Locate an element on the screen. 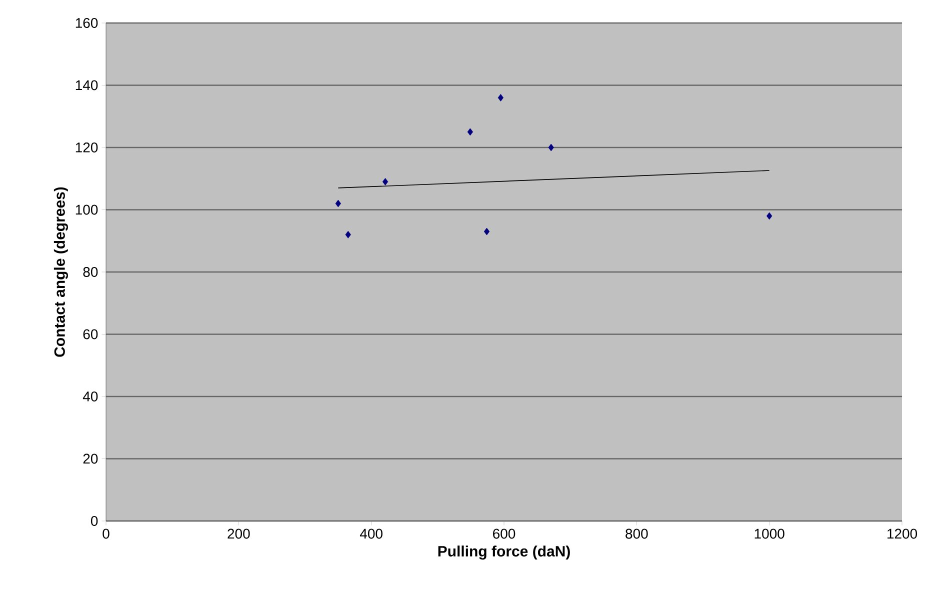  x-tick-label: 1000 is located at coordinates (769, 533).